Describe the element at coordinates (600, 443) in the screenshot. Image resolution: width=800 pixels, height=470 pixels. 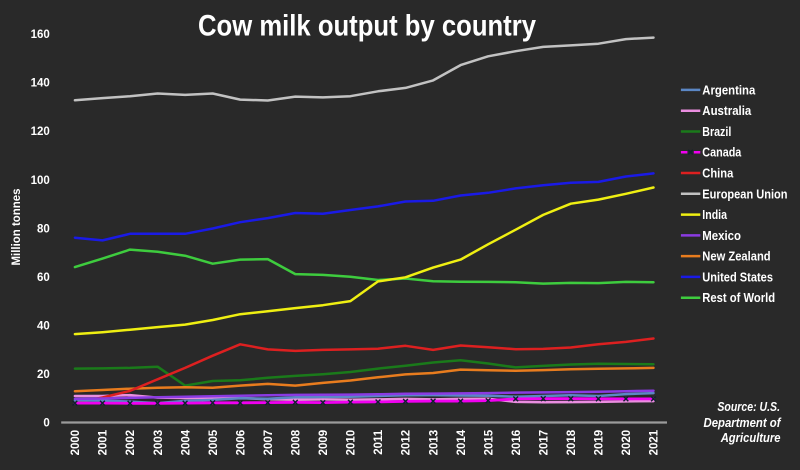
I see `svg-text: 2019` at that location.